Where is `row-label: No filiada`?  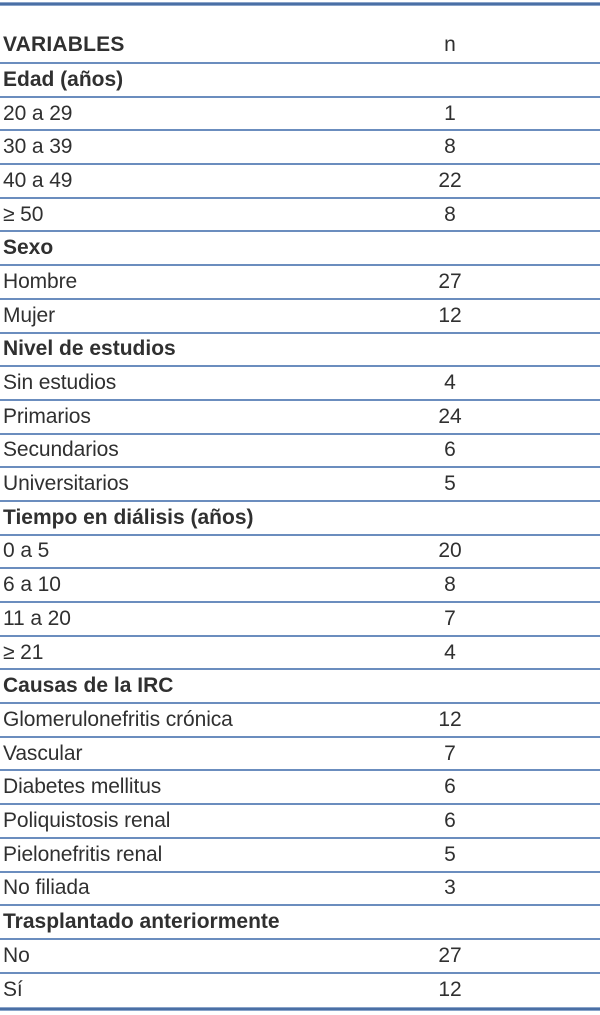 row-label: No filiada is located at coordinates (46, 888).